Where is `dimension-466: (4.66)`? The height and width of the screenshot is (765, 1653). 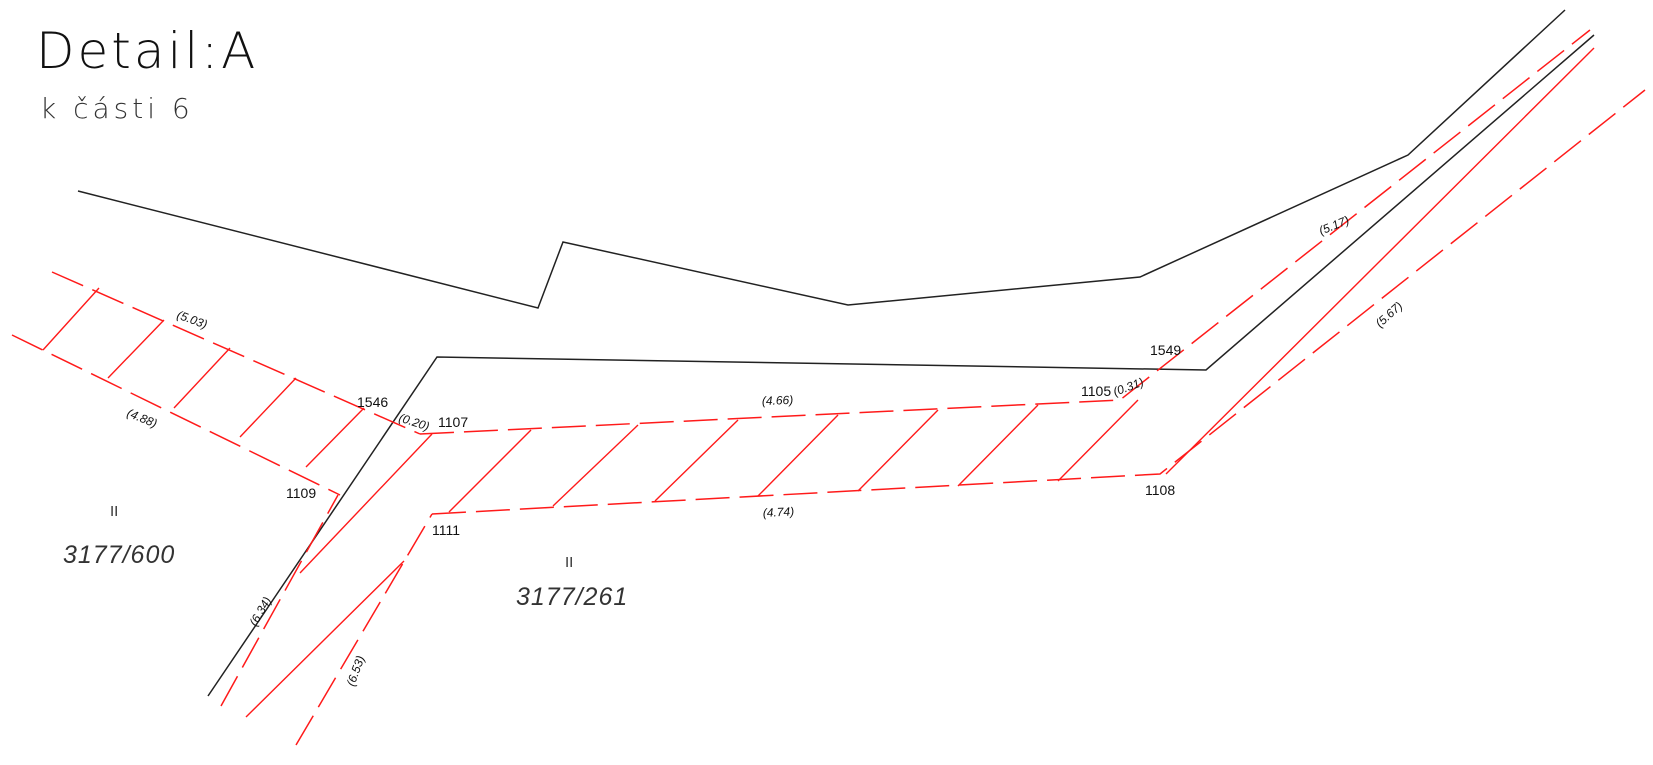 dimension-466: (4.66) is located at coordinates (778, 400).